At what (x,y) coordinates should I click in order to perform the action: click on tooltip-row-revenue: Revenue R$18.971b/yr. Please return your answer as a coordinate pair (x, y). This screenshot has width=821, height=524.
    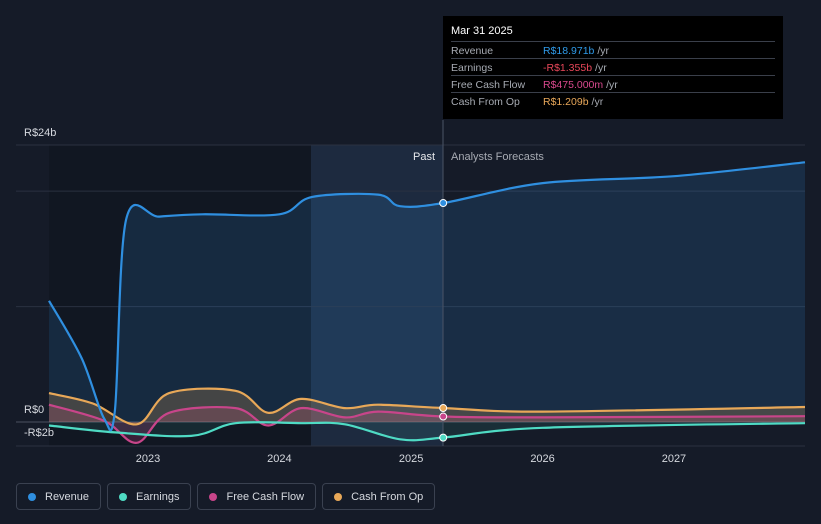
    Looking at the image, I should click on (613, 50).